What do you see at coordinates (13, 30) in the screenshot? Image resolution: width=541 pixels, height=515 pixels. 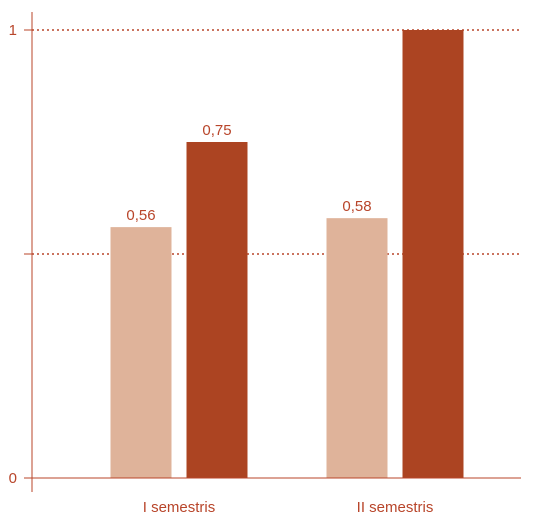 I see `y-tick-label: 1` at bounding box center [13, 30].